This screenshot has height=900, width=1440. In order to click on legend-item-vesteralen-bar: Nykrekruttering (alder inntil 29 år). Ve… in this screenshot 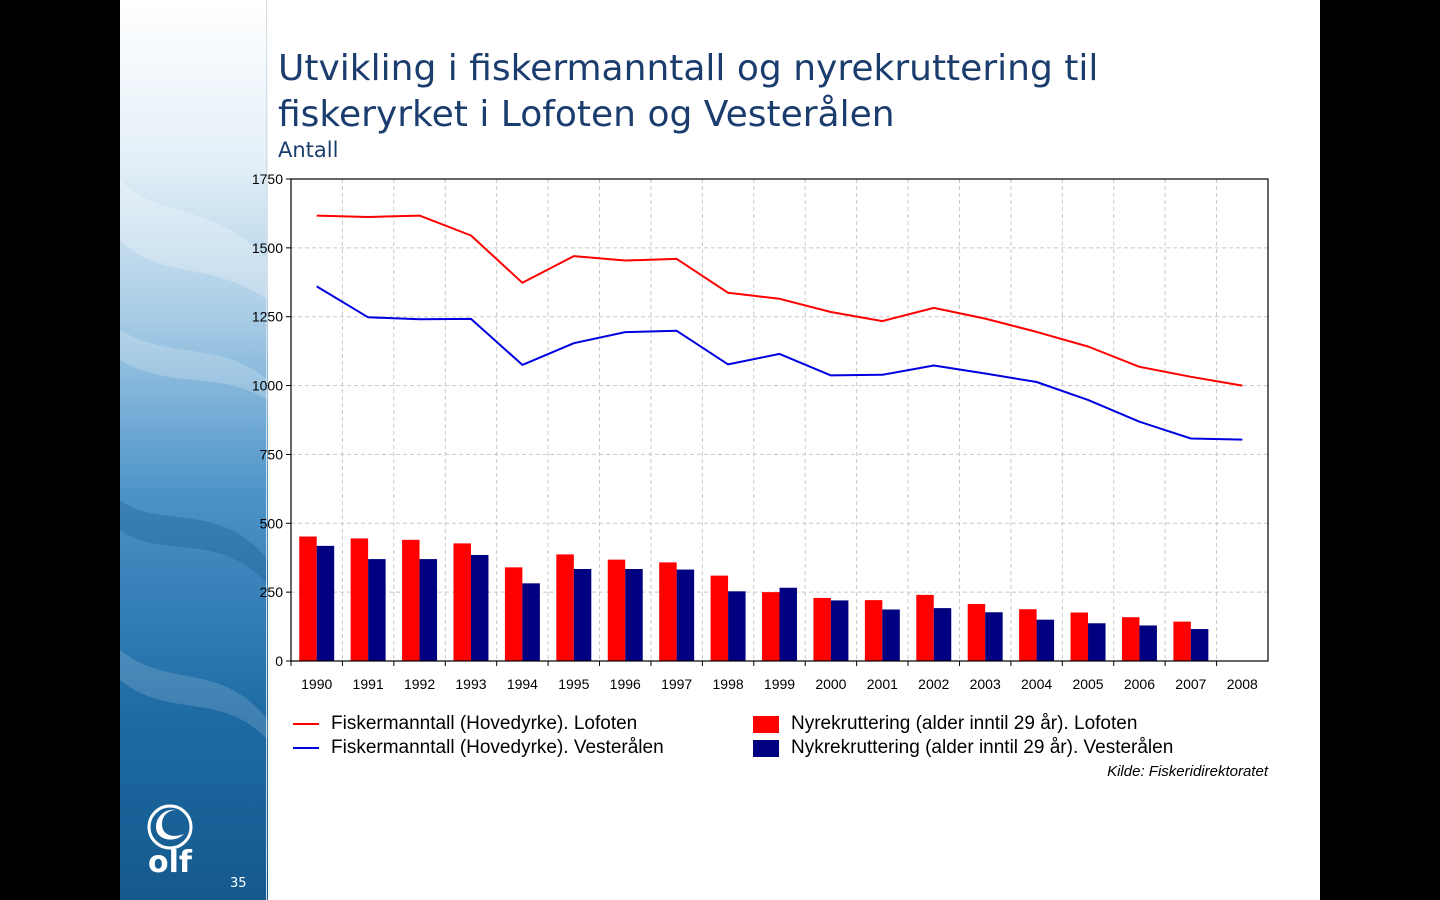, I will do `click(963, 748)`.